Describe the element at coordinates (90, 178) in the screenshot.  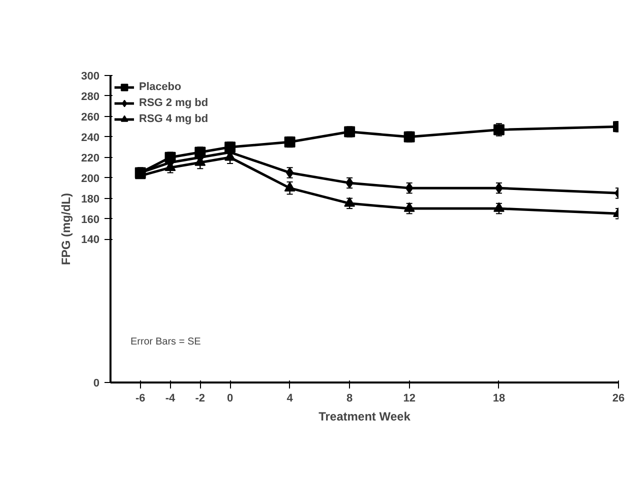
I see `y-tick-label: 200` at that location.